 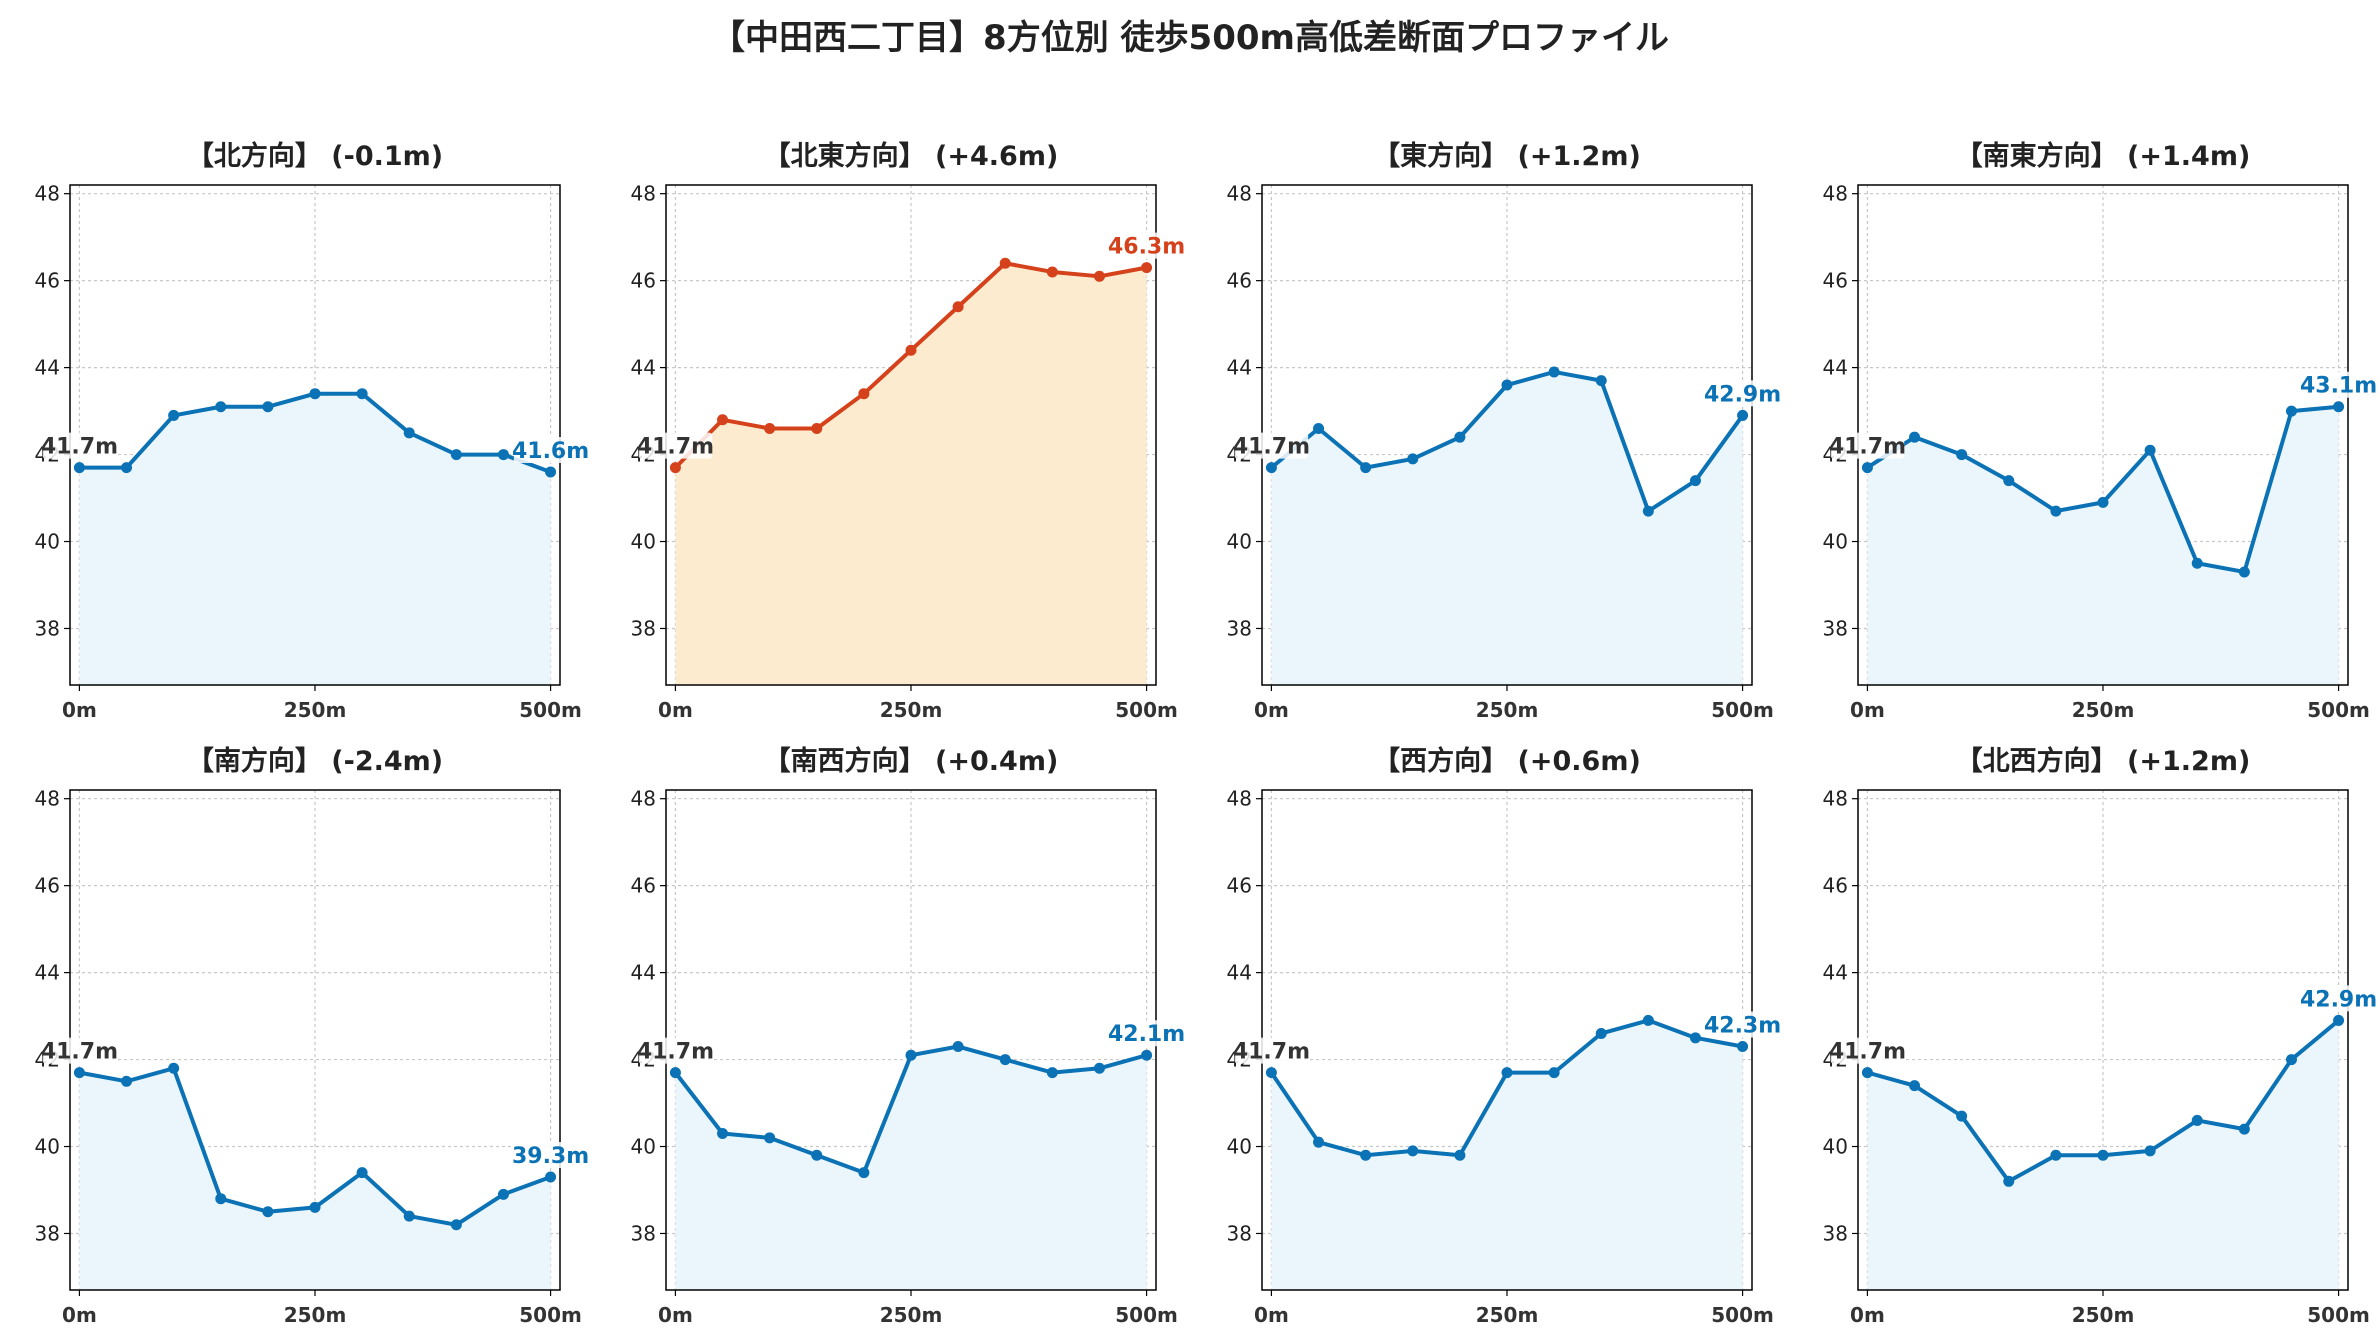 I want to click on panel-title: 【北東方向】 (+4.6m), so click(x=911, y=156).